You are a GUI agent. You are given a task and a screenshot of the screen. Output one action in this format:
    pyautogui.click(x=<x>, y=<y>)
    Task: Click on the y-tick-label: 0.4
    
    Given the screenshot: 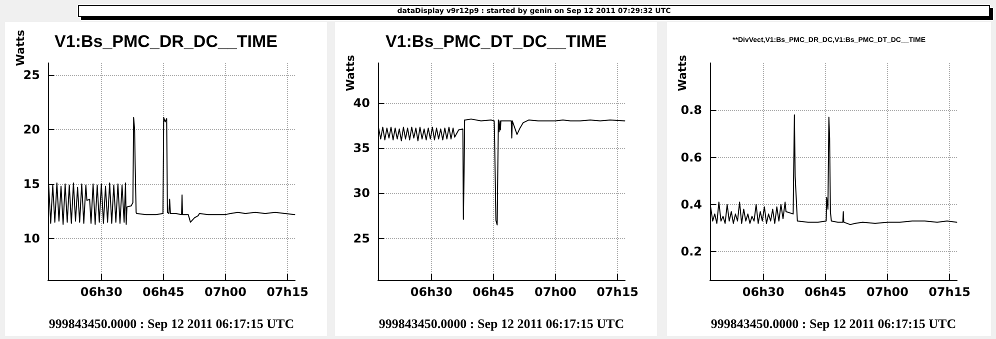 What is the action you would take?
    pyautogui.click(x=691, y=205)
    